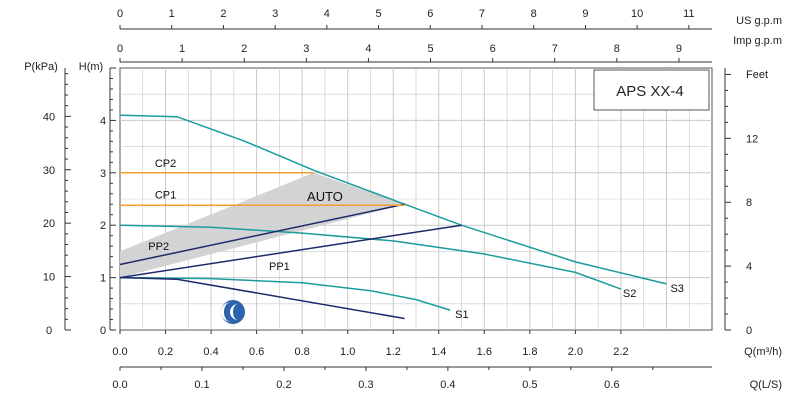 Image resolution: width=800 pixels, height=400 pixels. I want to click on series-label-pp2: PP2, so click(158, 247).